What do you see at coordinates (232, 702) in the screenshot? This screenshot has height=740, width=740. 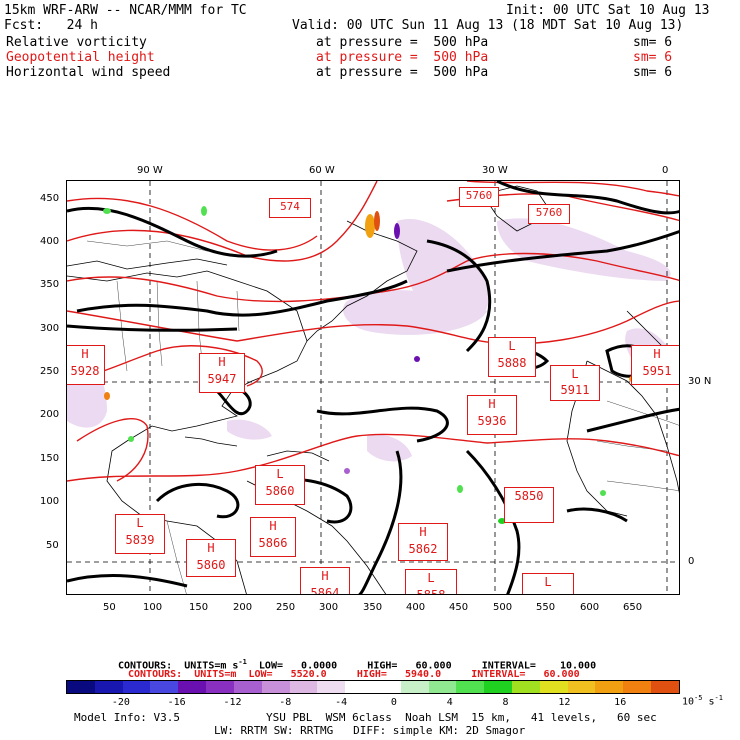 I see `colorbar-tick-label: -12` at bounding box center [232, 702].